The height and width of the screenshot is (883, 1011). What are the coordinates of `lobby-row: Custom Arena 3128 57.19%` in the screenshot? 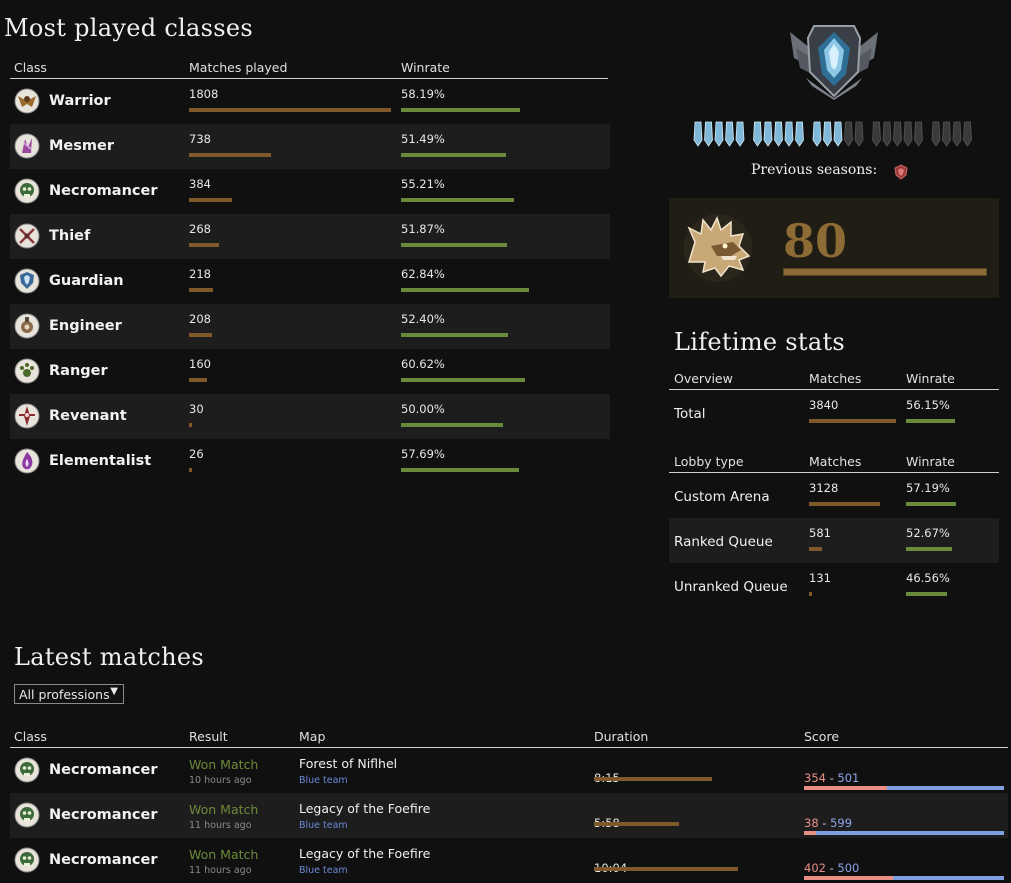 It's located at (834, 495).